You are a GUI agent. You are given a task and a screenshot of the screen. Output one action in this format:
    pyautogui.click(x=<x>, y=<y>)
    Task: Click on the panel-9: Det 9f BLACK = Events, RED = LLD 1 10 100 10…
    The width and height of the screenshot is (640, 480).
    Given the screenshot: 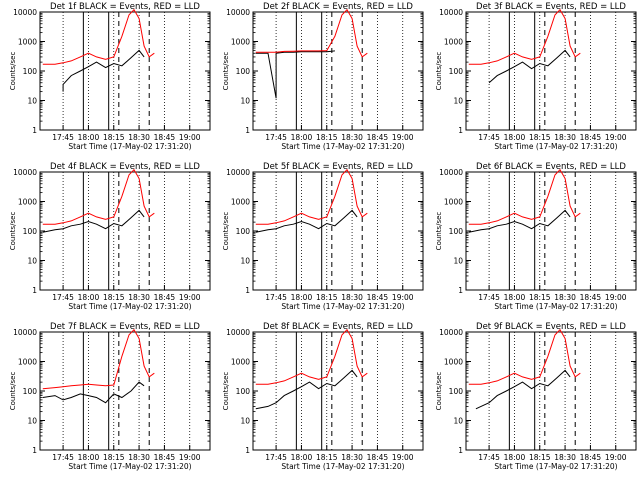 What is the action you would take?
    pyautogui.click(x=536, y=396)
    